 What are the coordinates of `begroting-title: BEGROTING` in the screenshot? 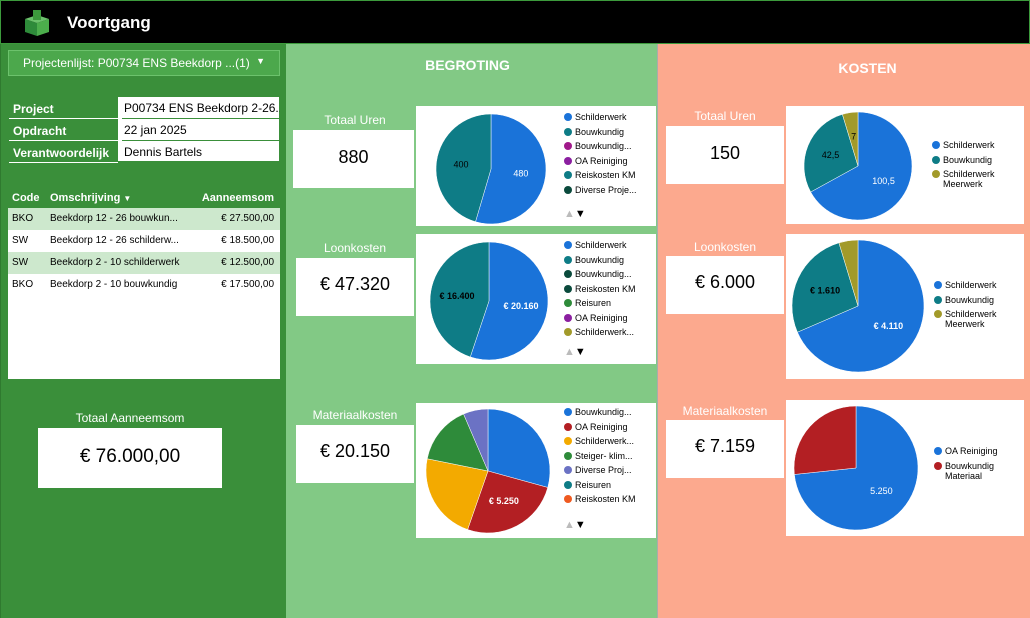 It's located at (467, 65).